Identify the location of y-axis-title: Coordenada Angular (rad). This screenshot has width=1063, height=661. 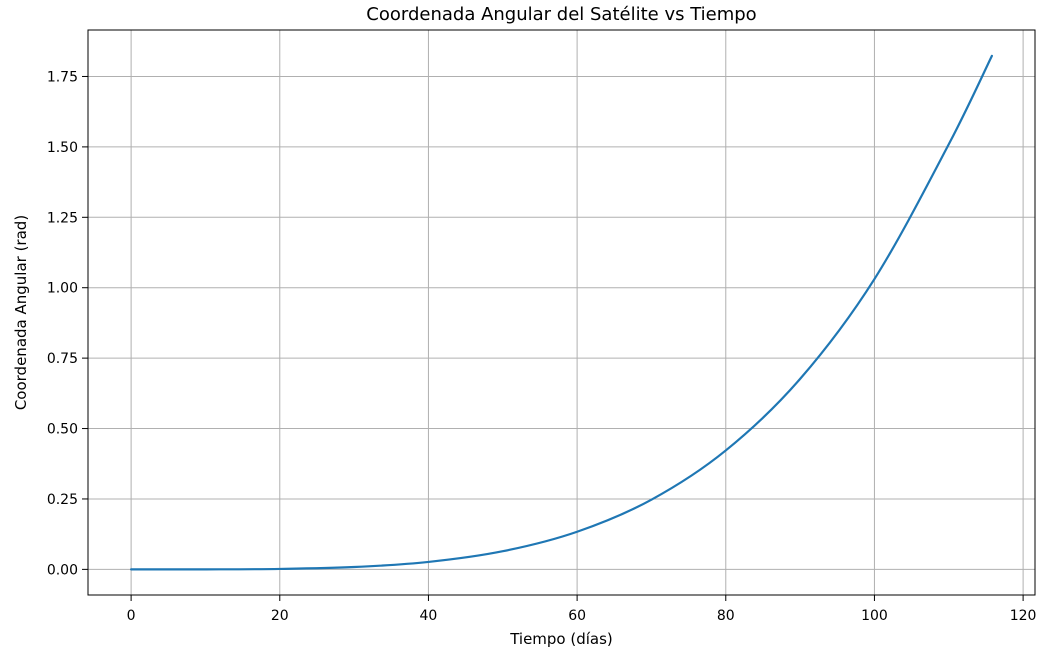
(21, 312).